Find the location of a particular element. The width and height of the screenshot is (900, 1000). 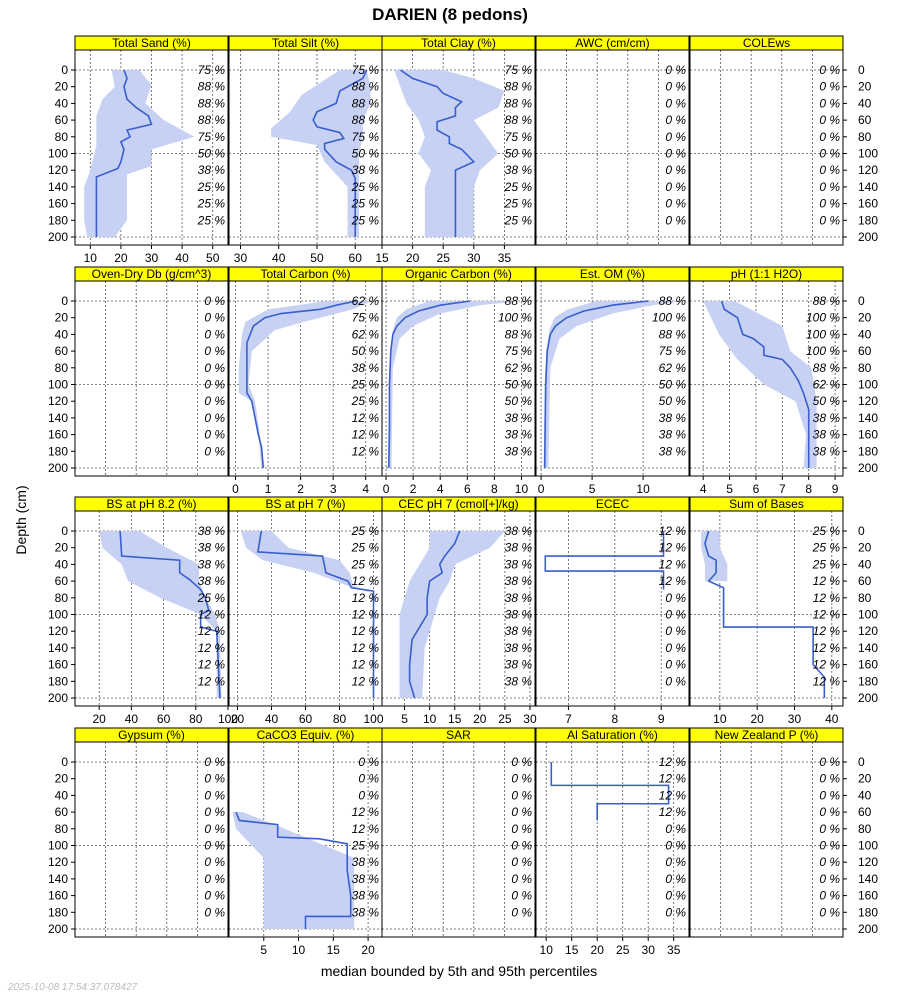

depth-tick-label: 20 is located at coordinates (865, 548).